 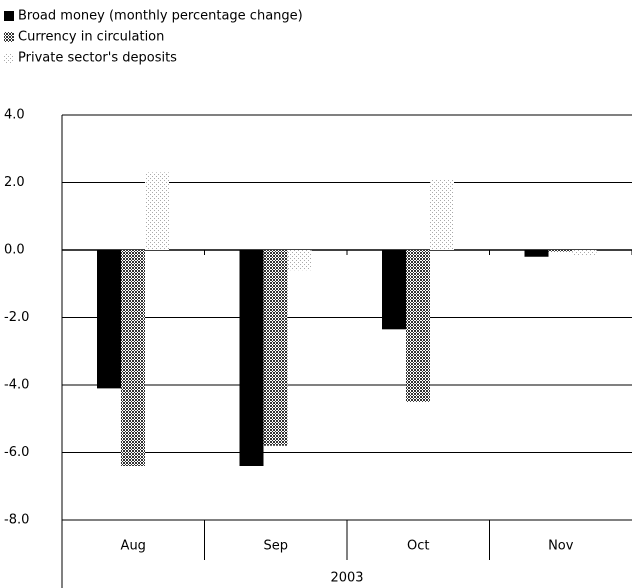 What do you see at coordinates (91, 37) in the screenshot?
I see `legend-label: Currency in circulation` at bounding box center [91, 37].